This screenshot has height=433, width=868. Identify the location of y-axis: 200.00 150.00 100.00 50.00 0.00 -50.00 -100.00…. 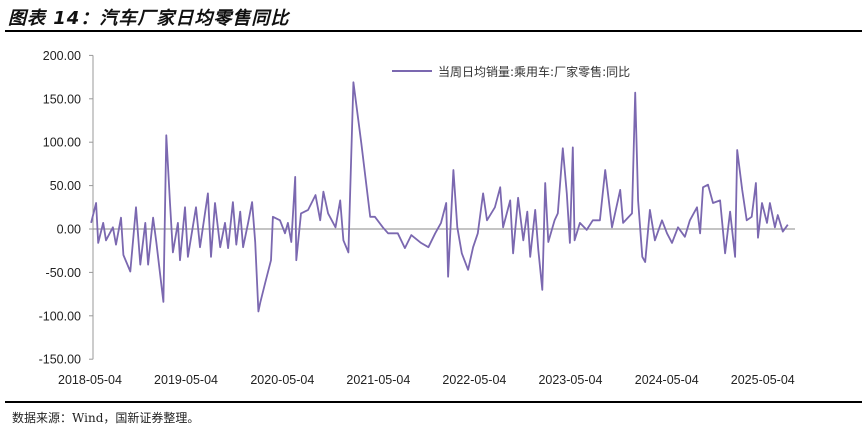
(66, 208).